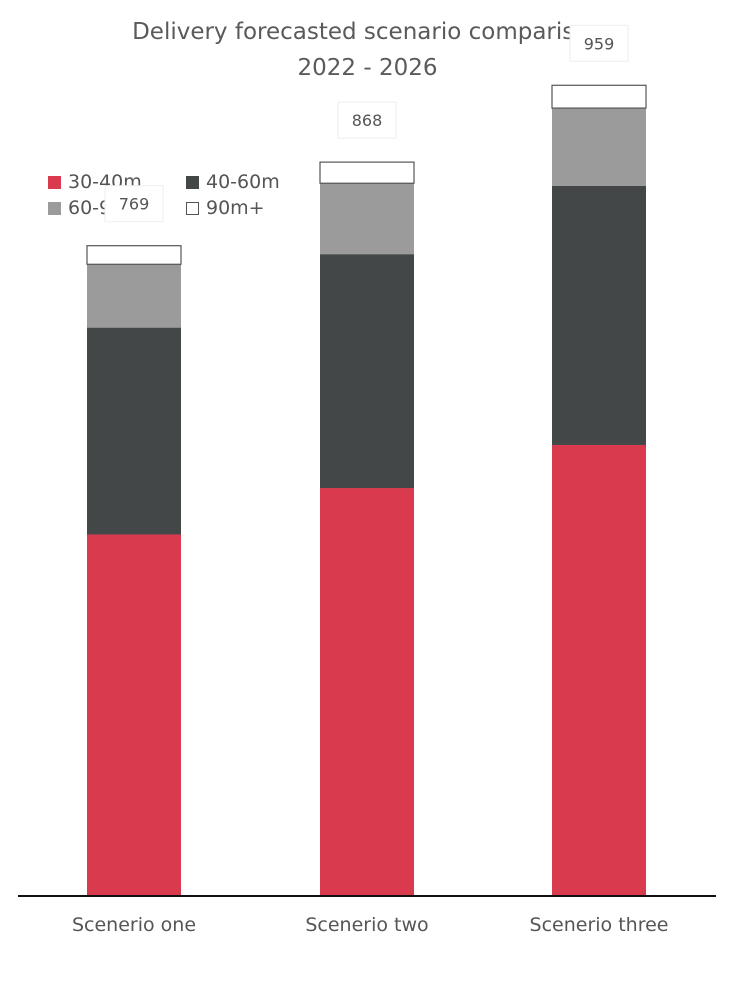  I want to click on total-label-3: 959, so click(599, 43).